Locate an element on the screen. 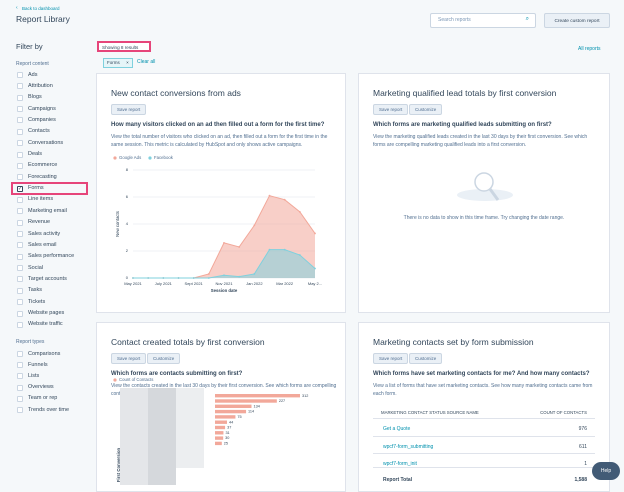 The height and width of the screenshot is (492, 624). search-placeholder: Search reports is located at coordinates (454, 20).